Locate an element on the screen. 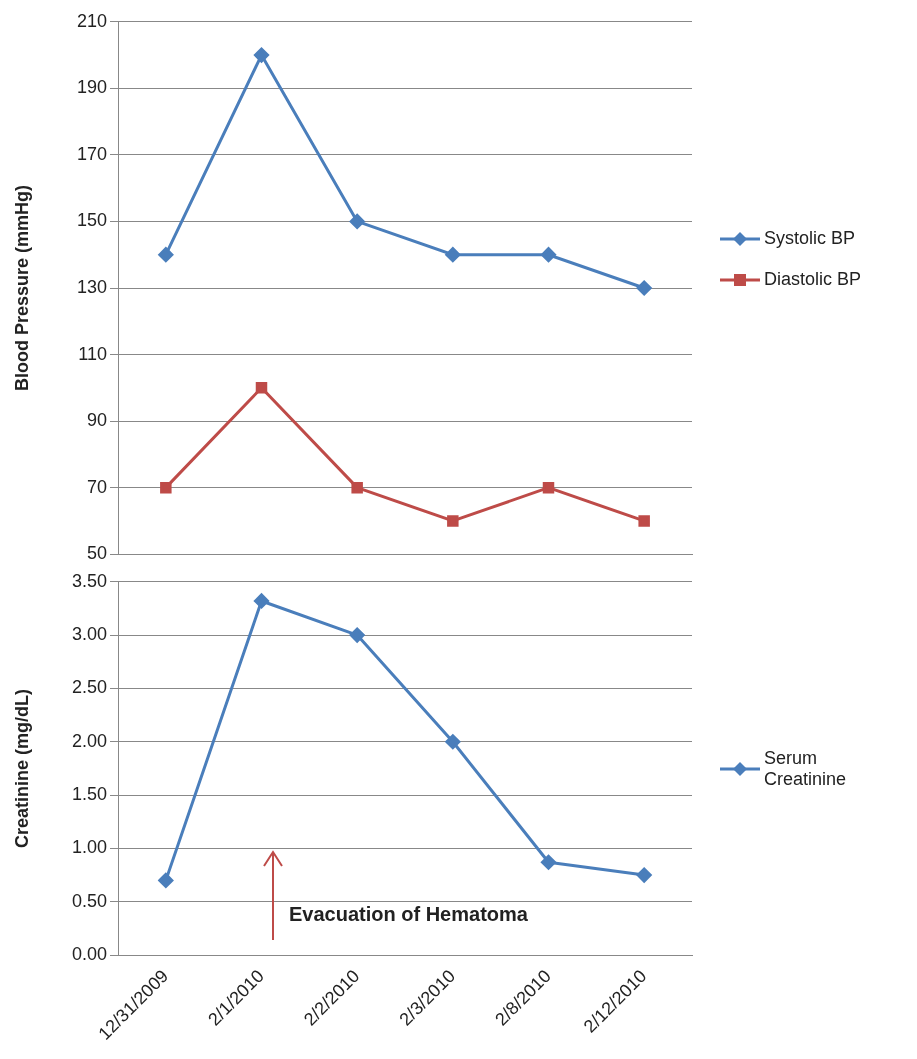  y-tick-label: 130 is located at coordinates (91, 286).